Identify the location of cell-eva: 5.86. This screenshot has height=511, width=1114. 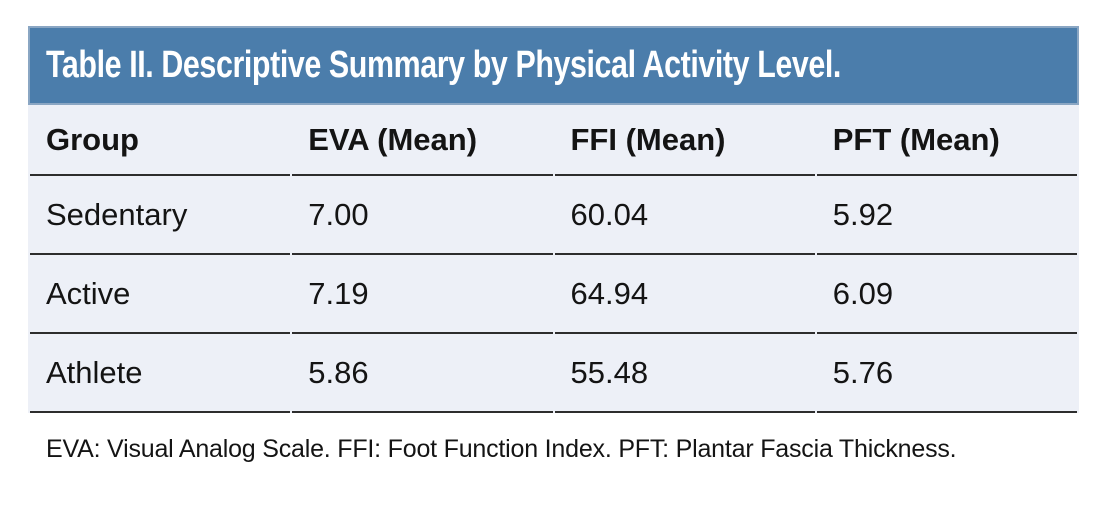
(422, 373).